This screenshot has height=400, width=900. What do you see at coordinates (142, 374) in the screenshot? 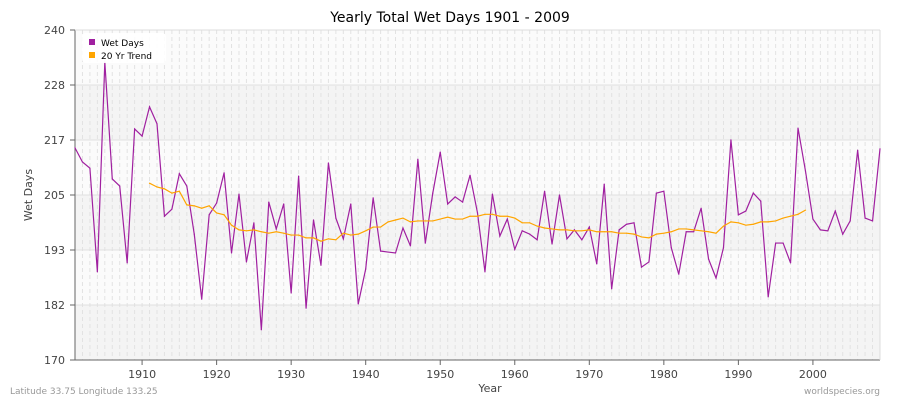
I see `x-tick-label: 1910` at bounding box center [142, 374].